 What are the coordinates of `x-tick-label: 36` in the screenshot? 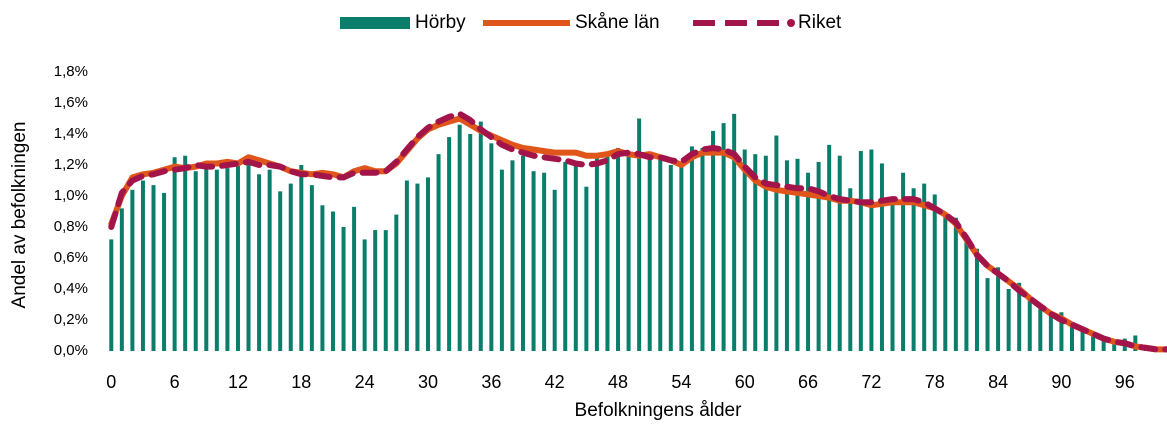 It's located at (491, 382).